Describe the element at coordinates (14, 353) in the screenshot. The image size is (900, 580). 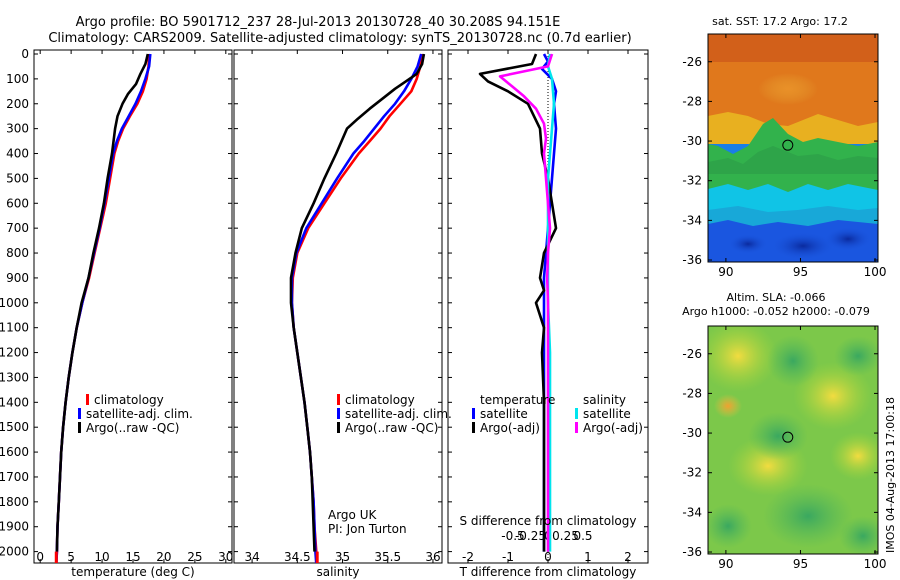
I see `y-tick-label: 1200` at that location.